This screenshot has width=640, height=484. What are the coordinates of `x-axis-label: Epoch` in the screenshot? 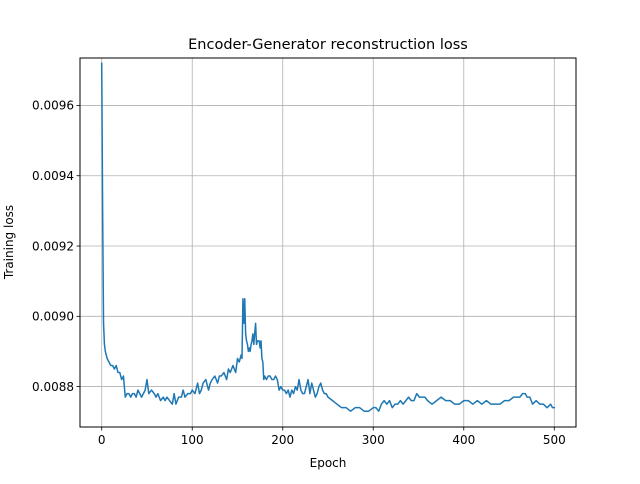 It's located at (328, 463).